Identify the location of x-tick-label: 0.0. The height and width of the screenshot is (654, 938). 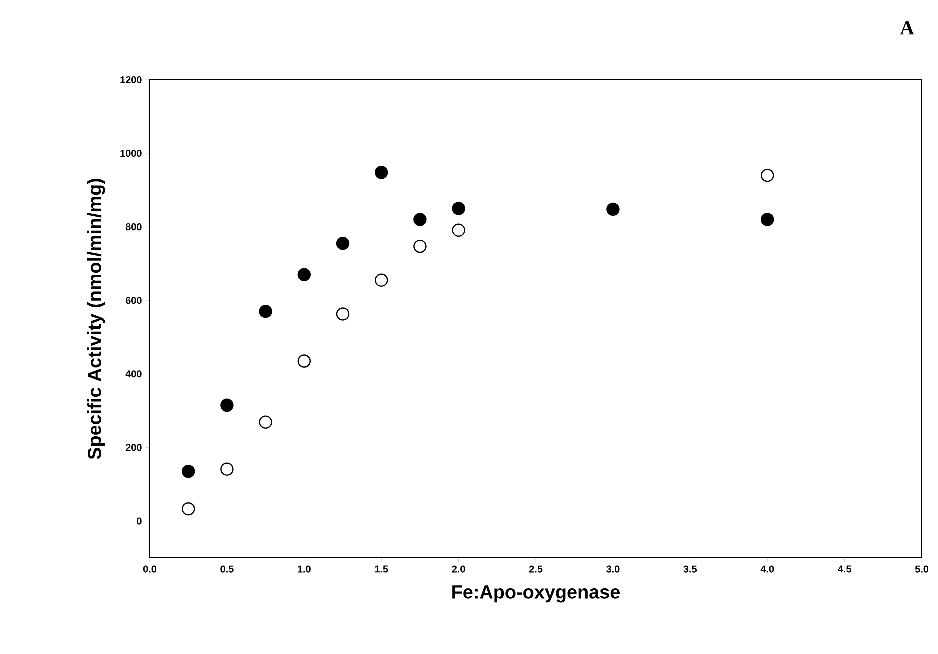
(150, 569).